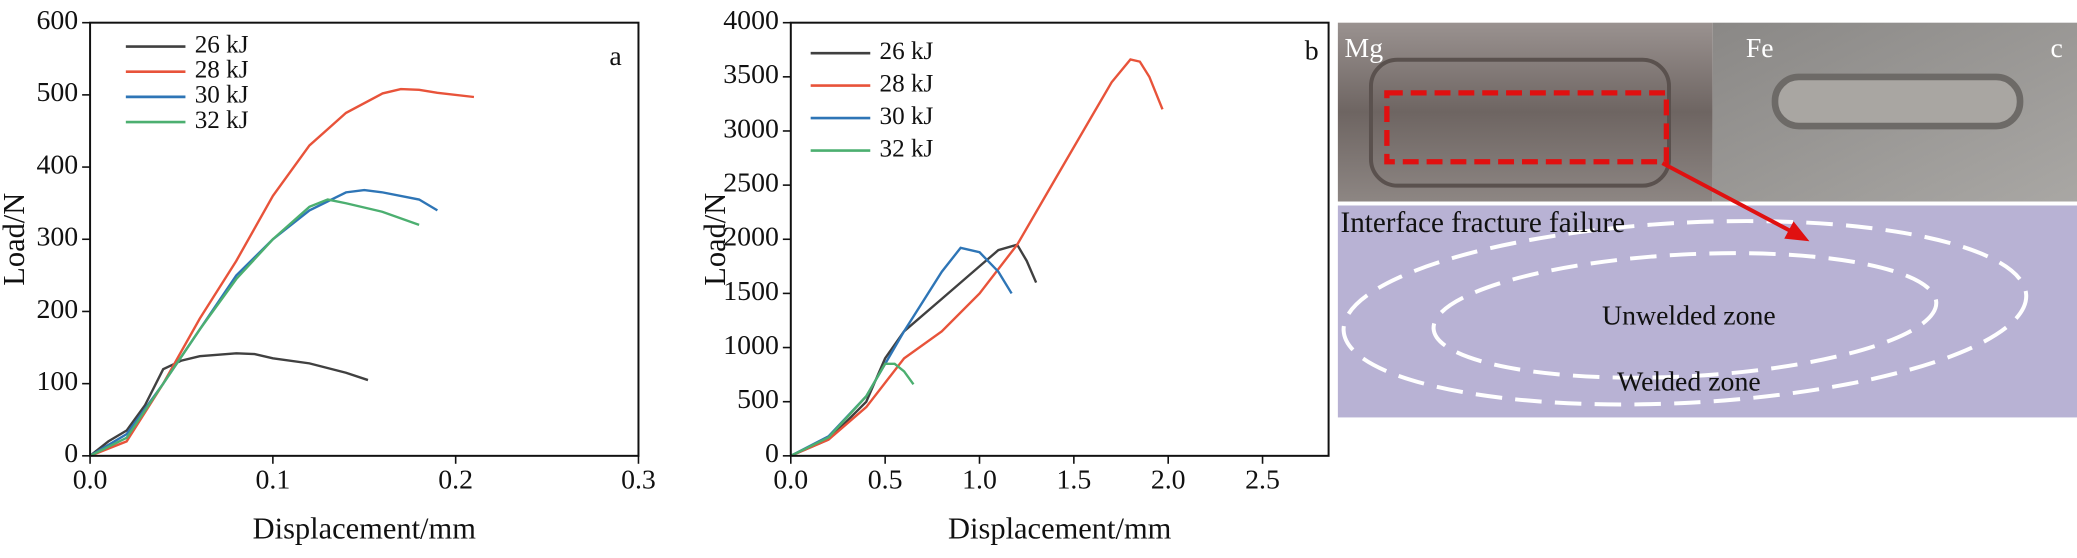 This screenshot has width=2077, height=558. I want to click on y-tick-label: 4000, so click(751, 20).